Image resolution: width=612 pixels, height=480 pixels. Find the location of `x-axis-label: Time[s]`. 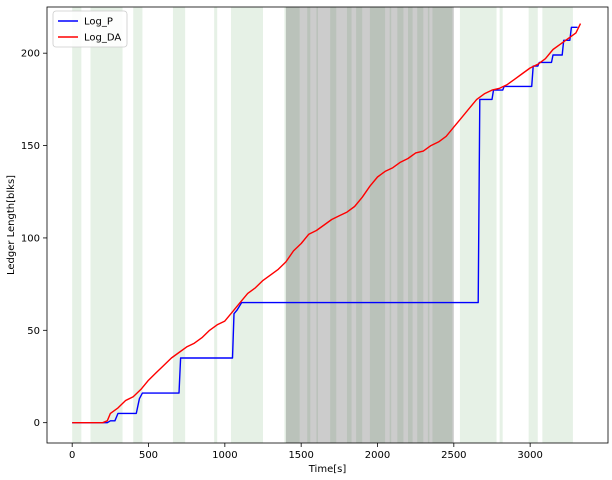

x-axis-label: Time[s] is located at coordinates (327, 469).